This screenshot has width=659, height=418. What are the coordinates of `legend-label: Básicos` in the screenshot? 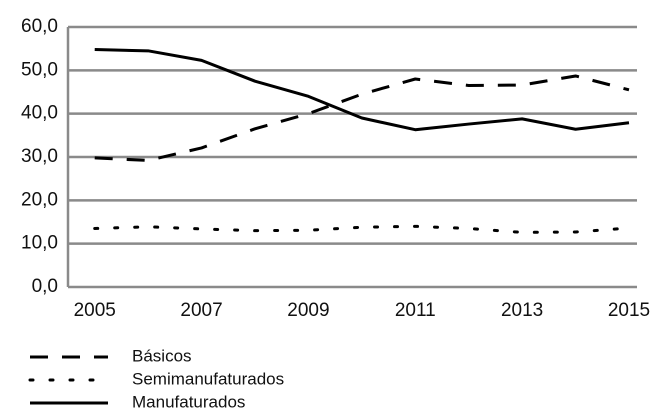 It's located at (162, 355).